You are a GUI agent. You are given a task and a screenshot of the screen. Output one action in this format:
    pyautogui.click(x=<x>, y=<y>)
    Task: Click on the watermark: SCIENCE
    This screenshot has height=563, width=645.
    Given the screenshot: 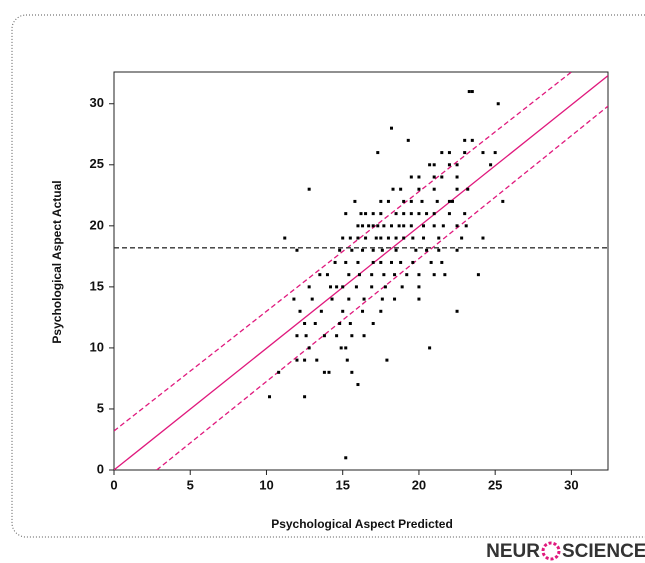 What is the action you would take?
    pyautogui.click(x=603, y=551)
    